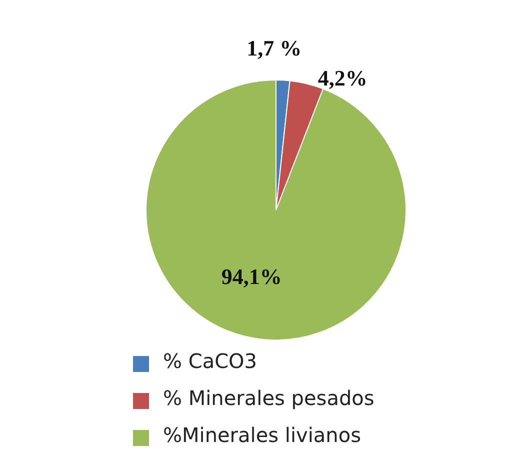 The height and width of the screenshot is (451, 515). I want to click on legend-label: % CaCO3, so click(210, 361).